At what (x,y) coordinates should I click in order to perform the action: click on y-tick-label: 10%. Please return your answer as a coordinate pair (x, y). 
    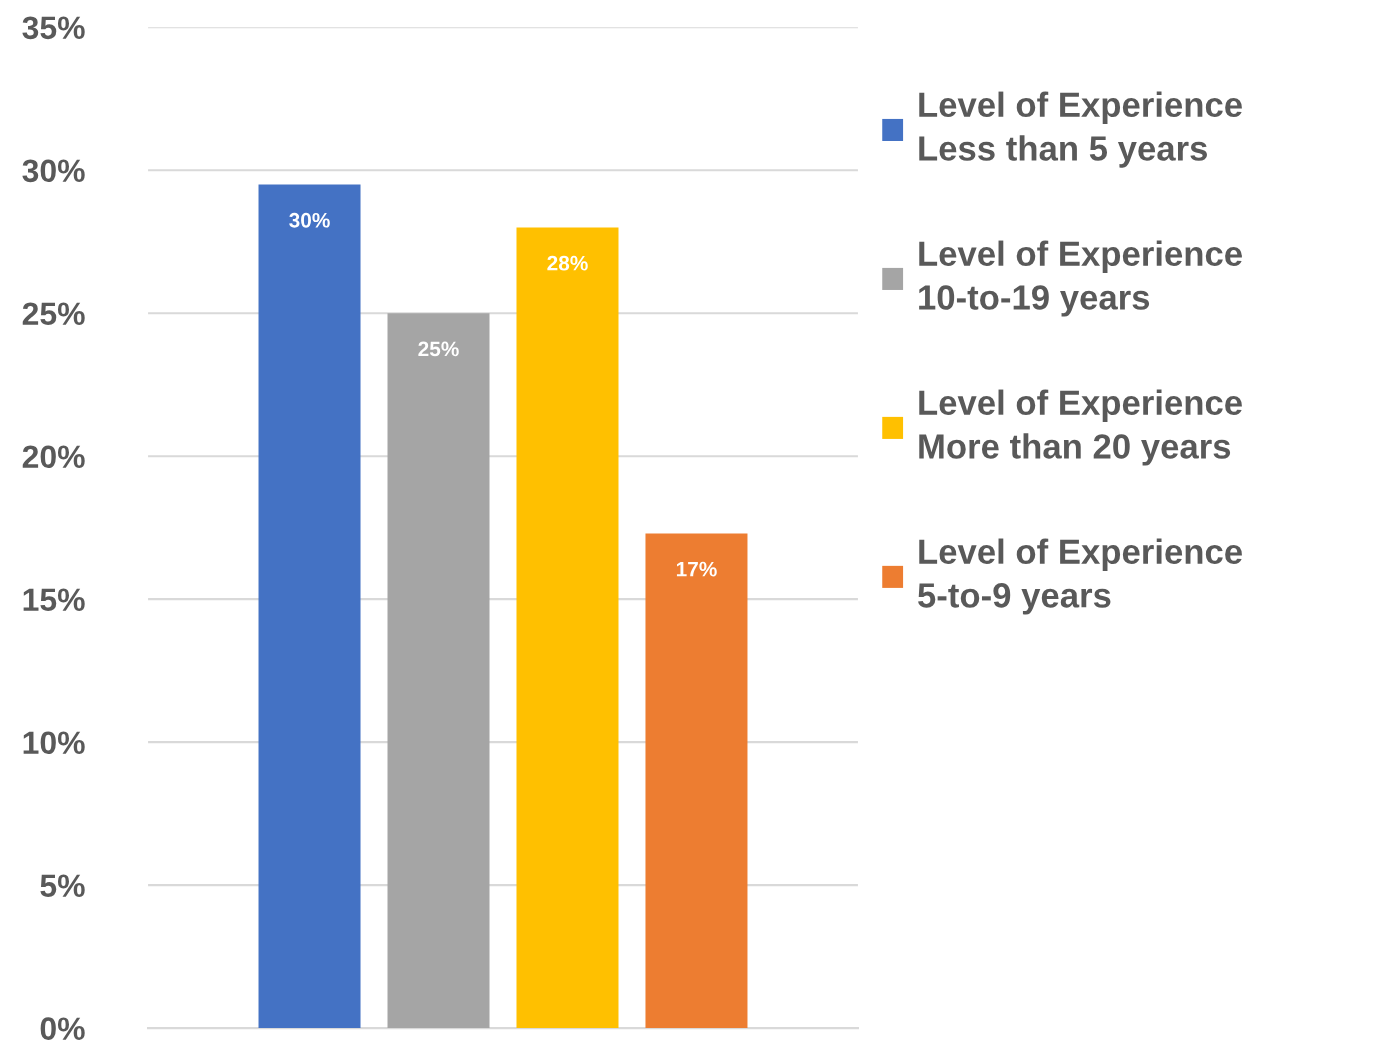
    Looking at the image, I should click on (54, 743).